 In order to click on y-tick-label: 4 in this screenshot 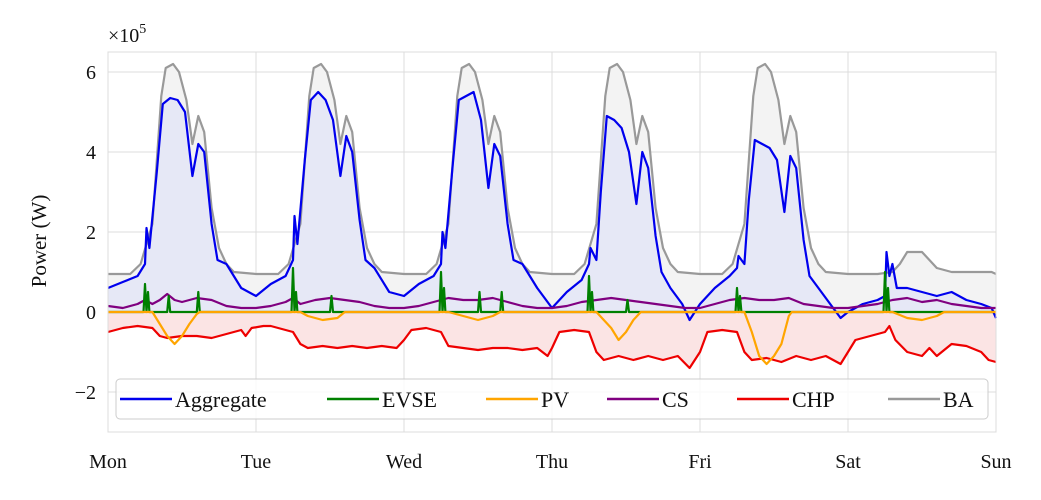, I will do `click(91, 153)`.